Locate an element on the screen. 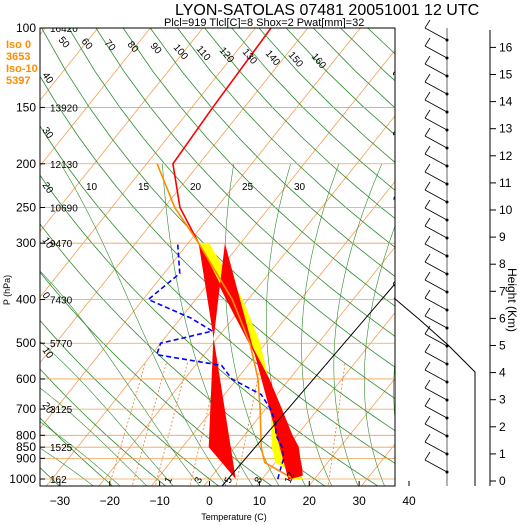 The image size is (525, 525). temperature-tick-label: 20 is located at coordinates (310, 501).